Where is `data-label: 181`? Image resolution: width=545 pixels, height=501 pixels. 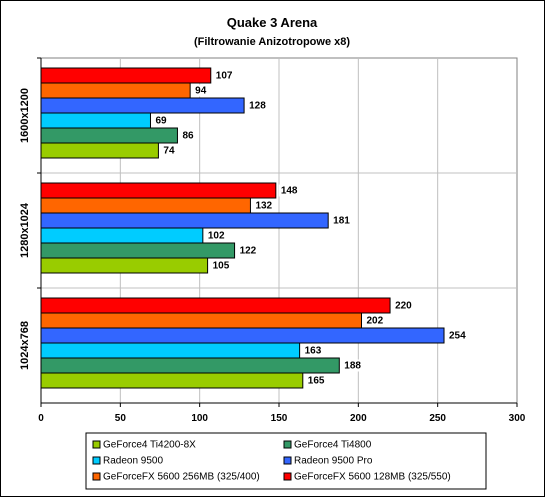
data-label: 181 is located at coordinates (341, 221).